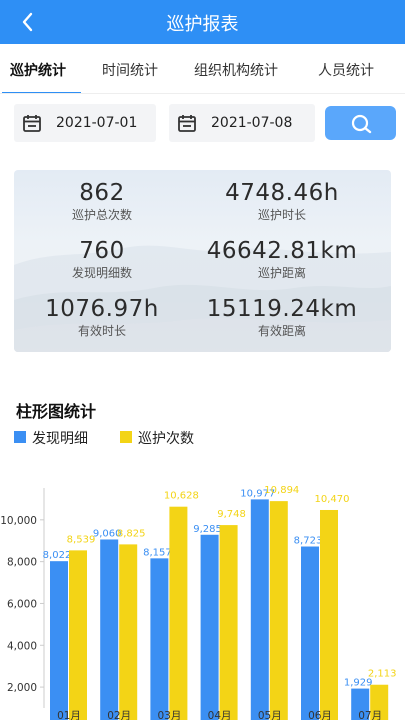  Describe the element at coordinates (102, 193) in the screenshot. I see `stat-value: 862` at that location.